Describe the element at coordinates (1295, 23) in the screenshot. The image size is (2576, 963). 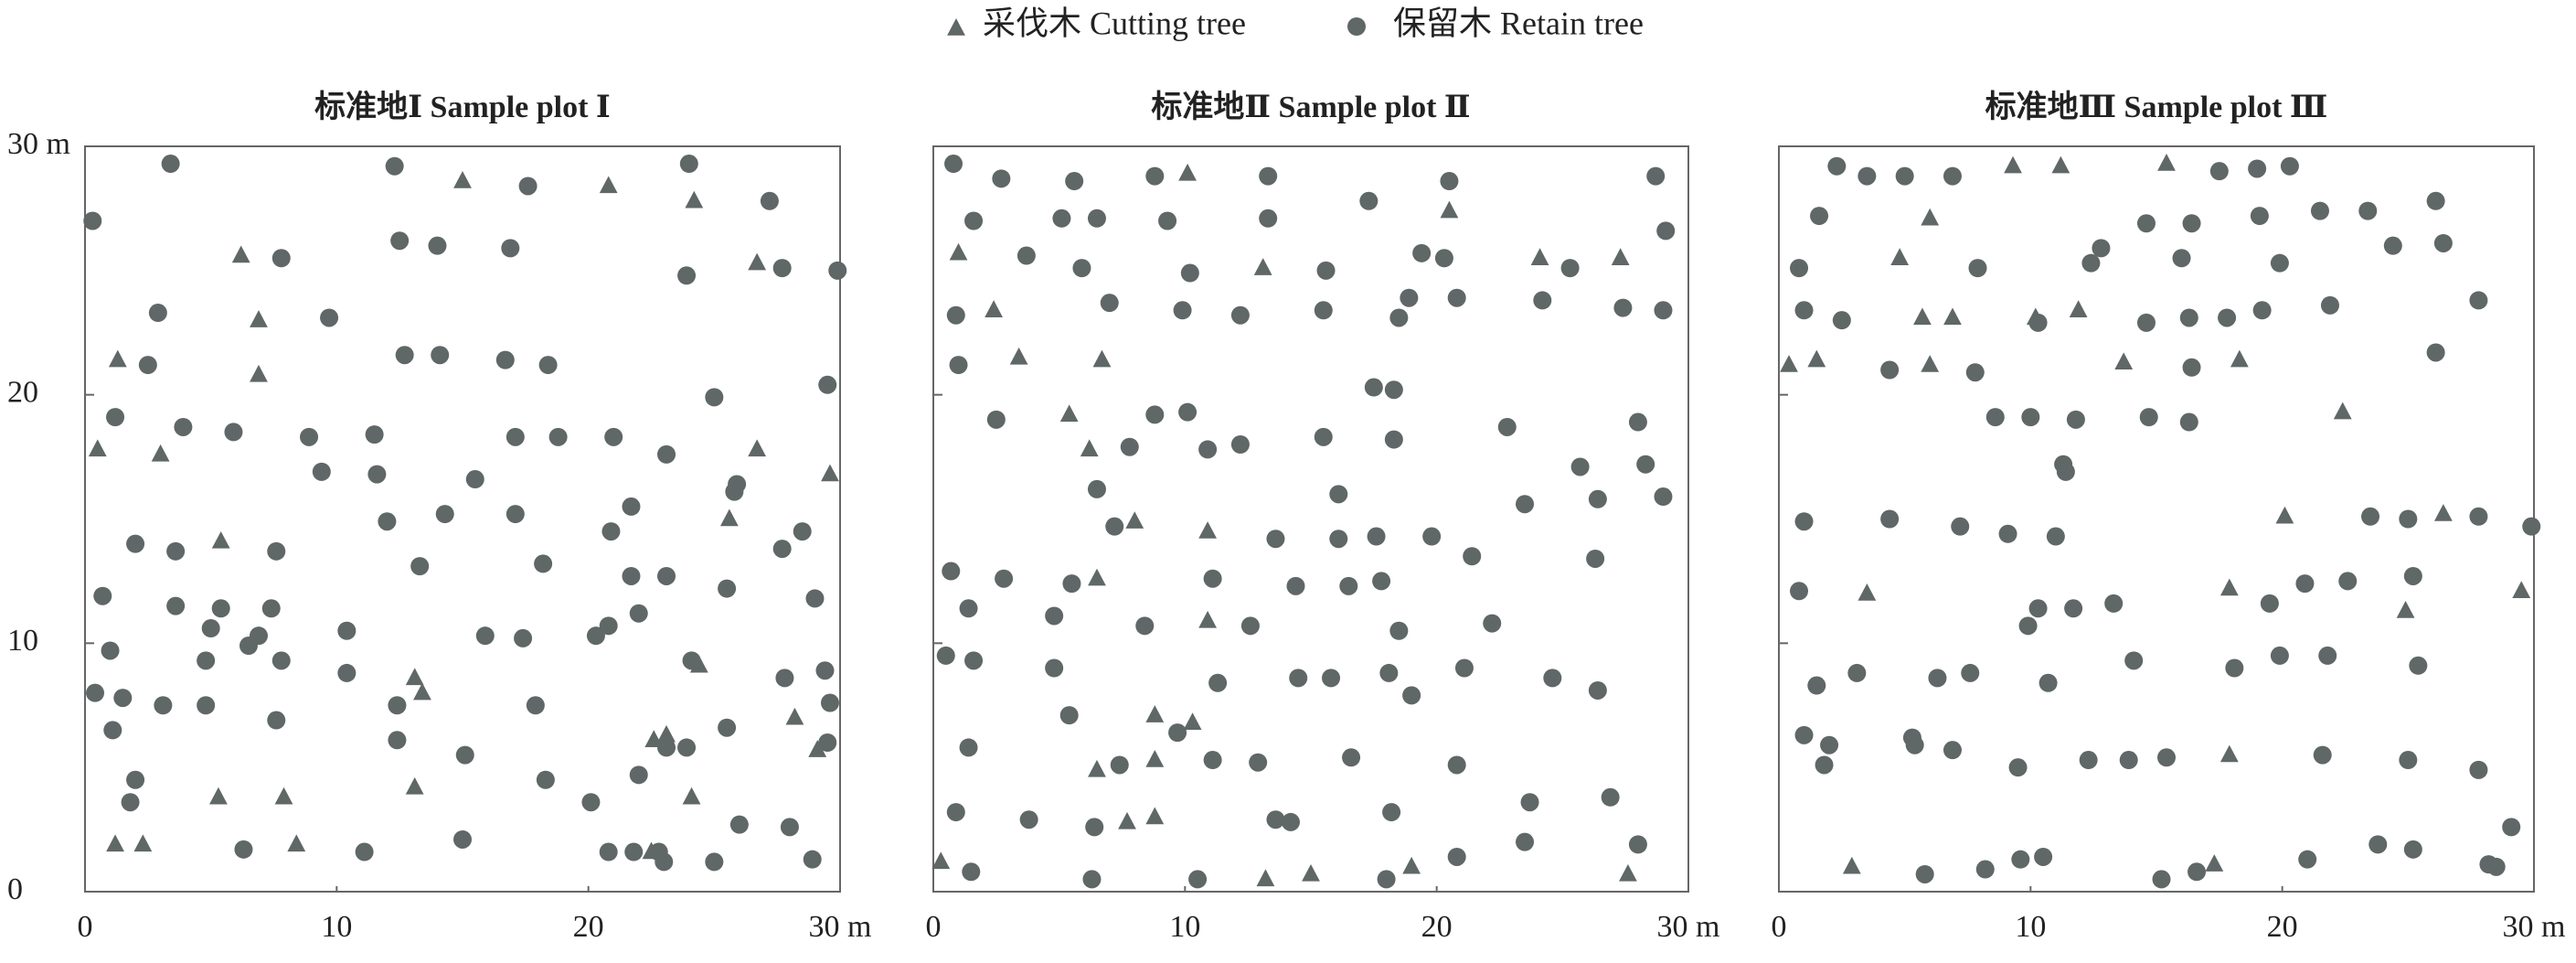
I see `legend: 采伐木 Cutting tree 保留木 Retain tree` at that location.